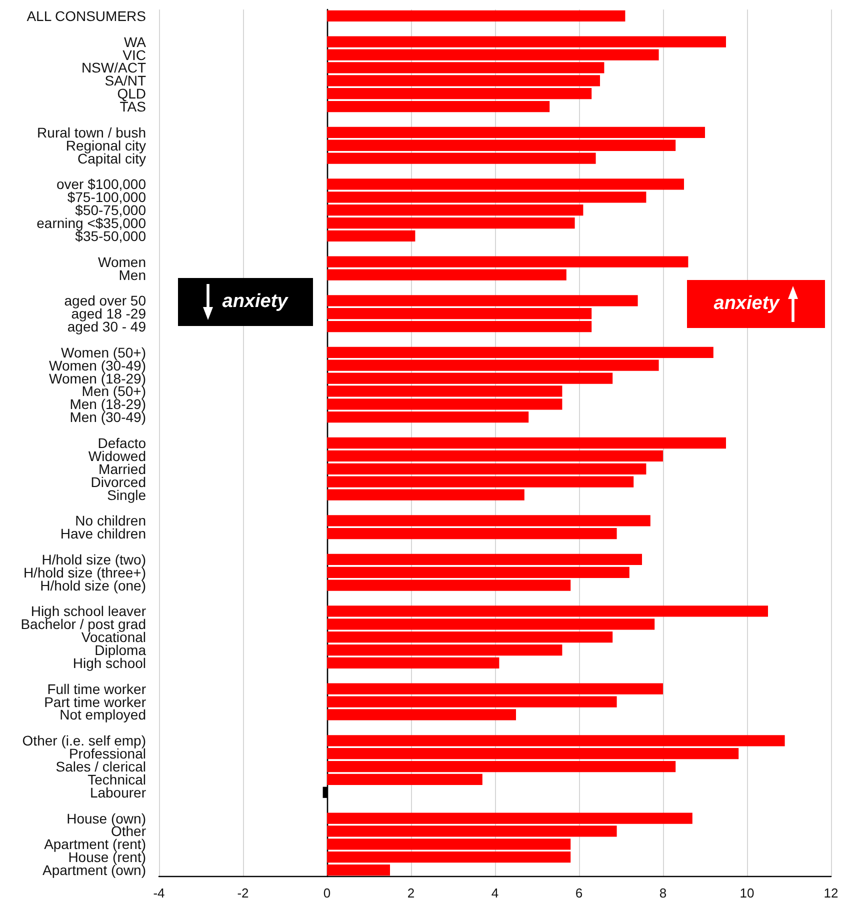 The width and height of the screenshot is (848, 901). What do you see at coordinates (84, 740) in the screenshot?
I see `y-tick-label: Other (i.e. self emp)` at bounding box center [84, 740].